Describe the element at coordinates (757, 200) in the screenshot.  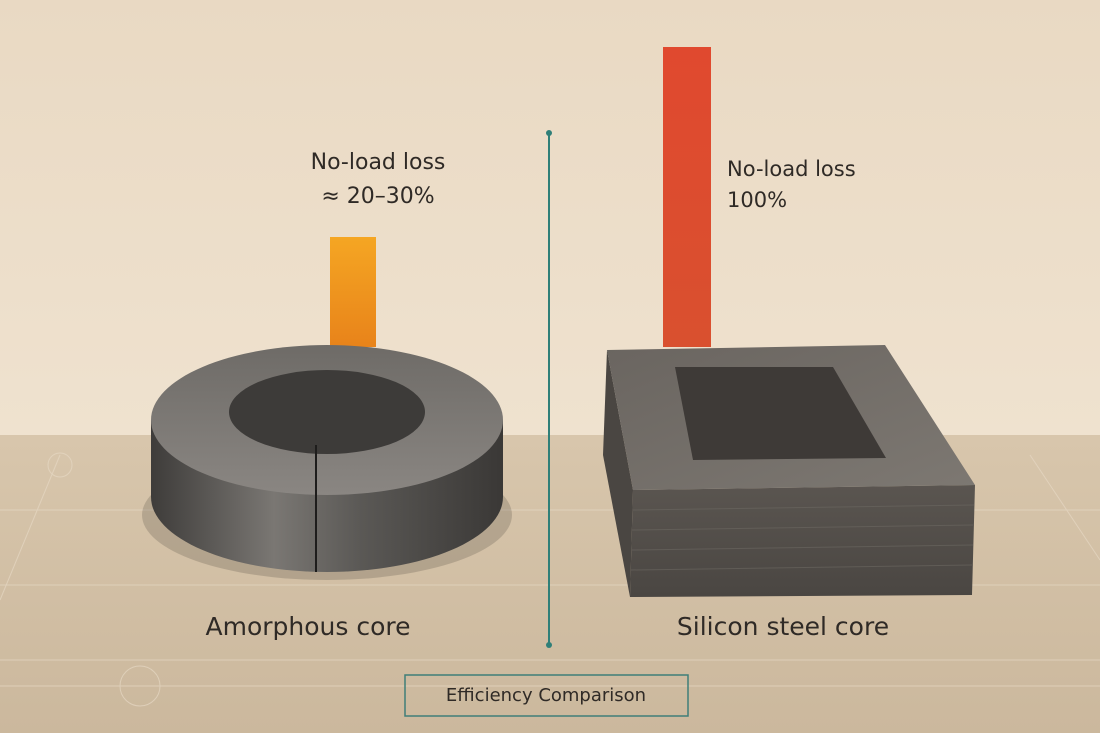
I see `annotation: 100%` at that location.